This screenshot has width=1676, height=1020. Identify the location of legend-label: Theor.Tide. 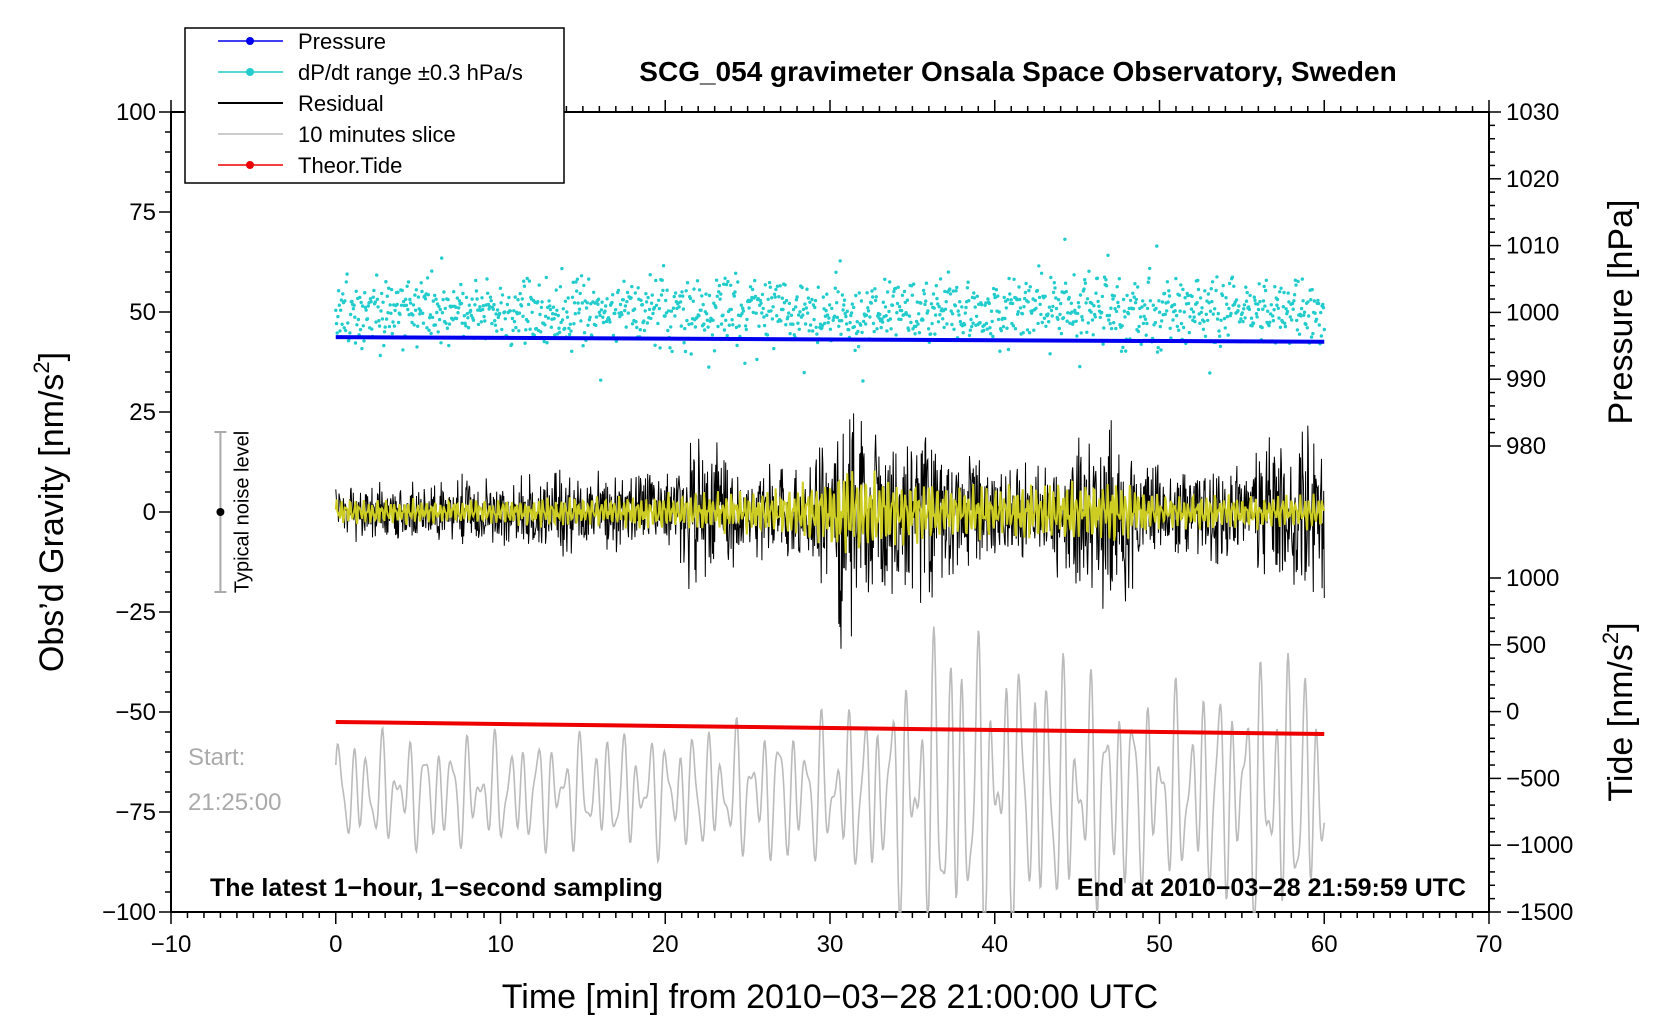
(350, 165).